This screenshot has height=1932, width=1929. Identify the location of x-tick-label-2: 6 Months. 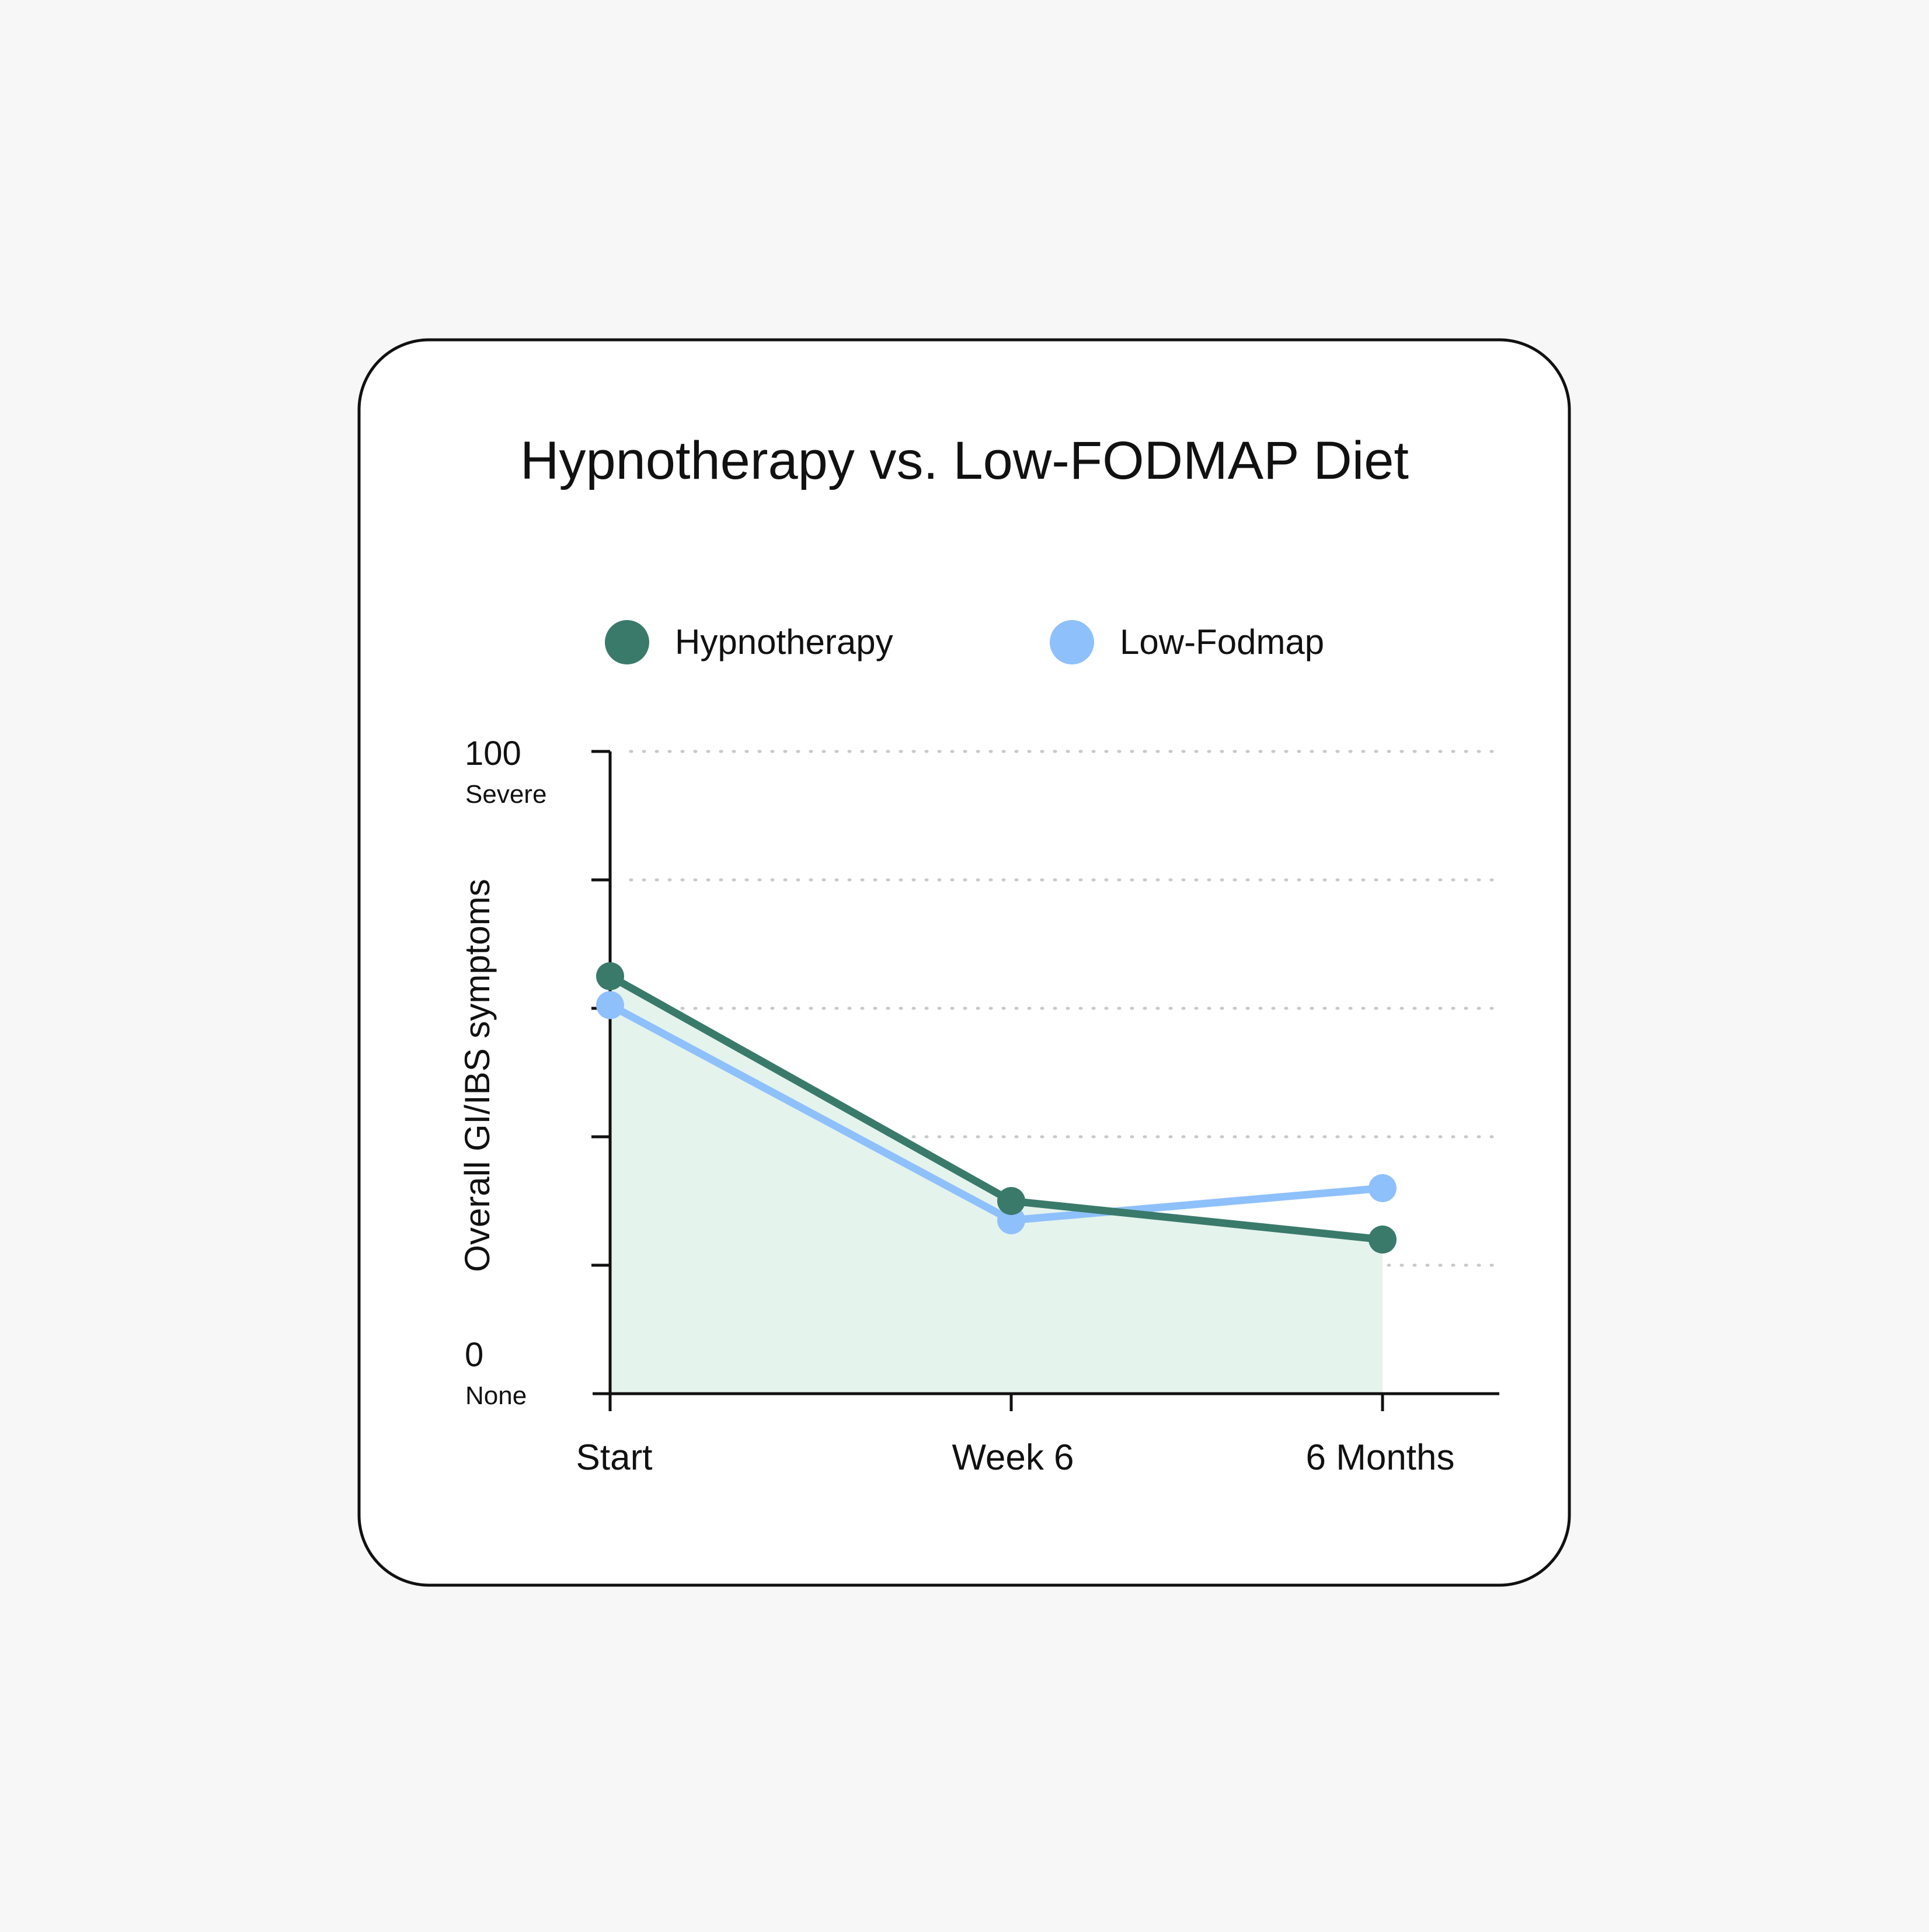
(1379, 1457).